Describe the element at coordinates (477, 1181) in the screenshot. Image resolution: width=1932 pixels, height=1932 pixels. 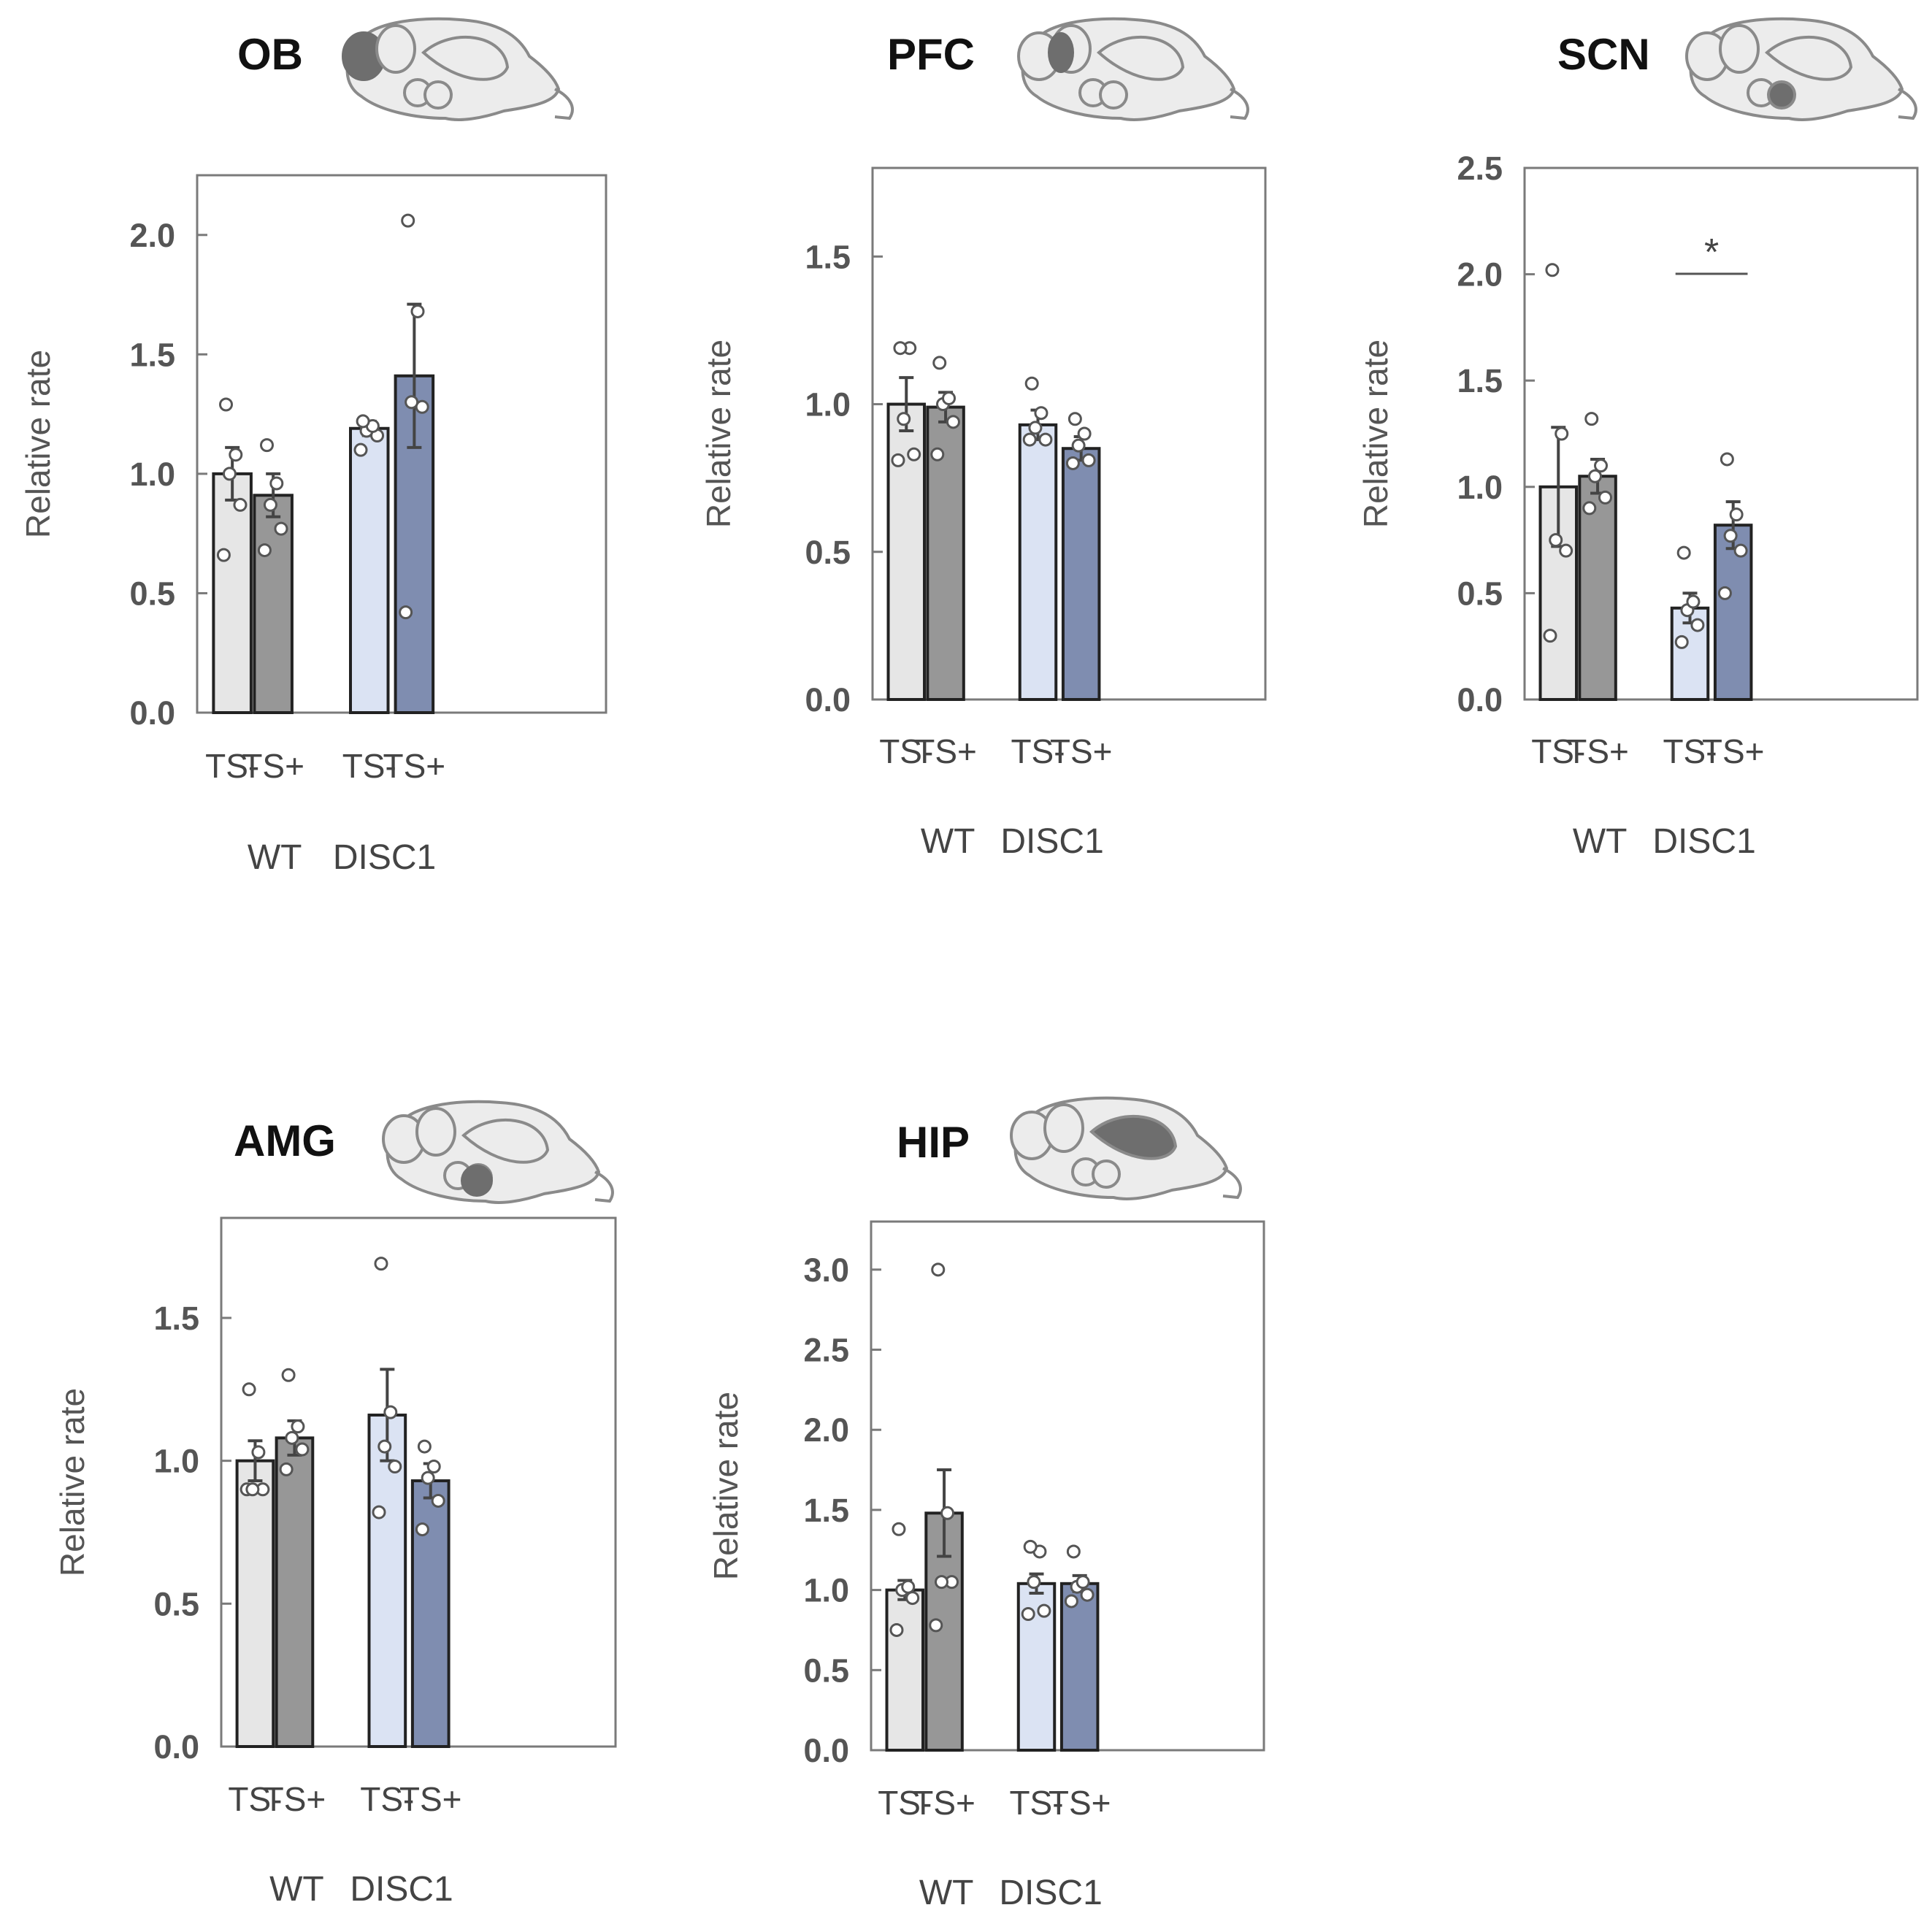
I see `amygdala-highlight-shape` at that location.